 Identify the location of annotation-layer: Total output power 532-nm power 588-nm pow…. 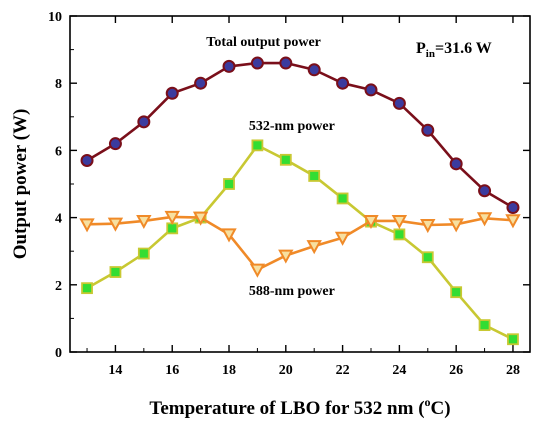
(270, 167).